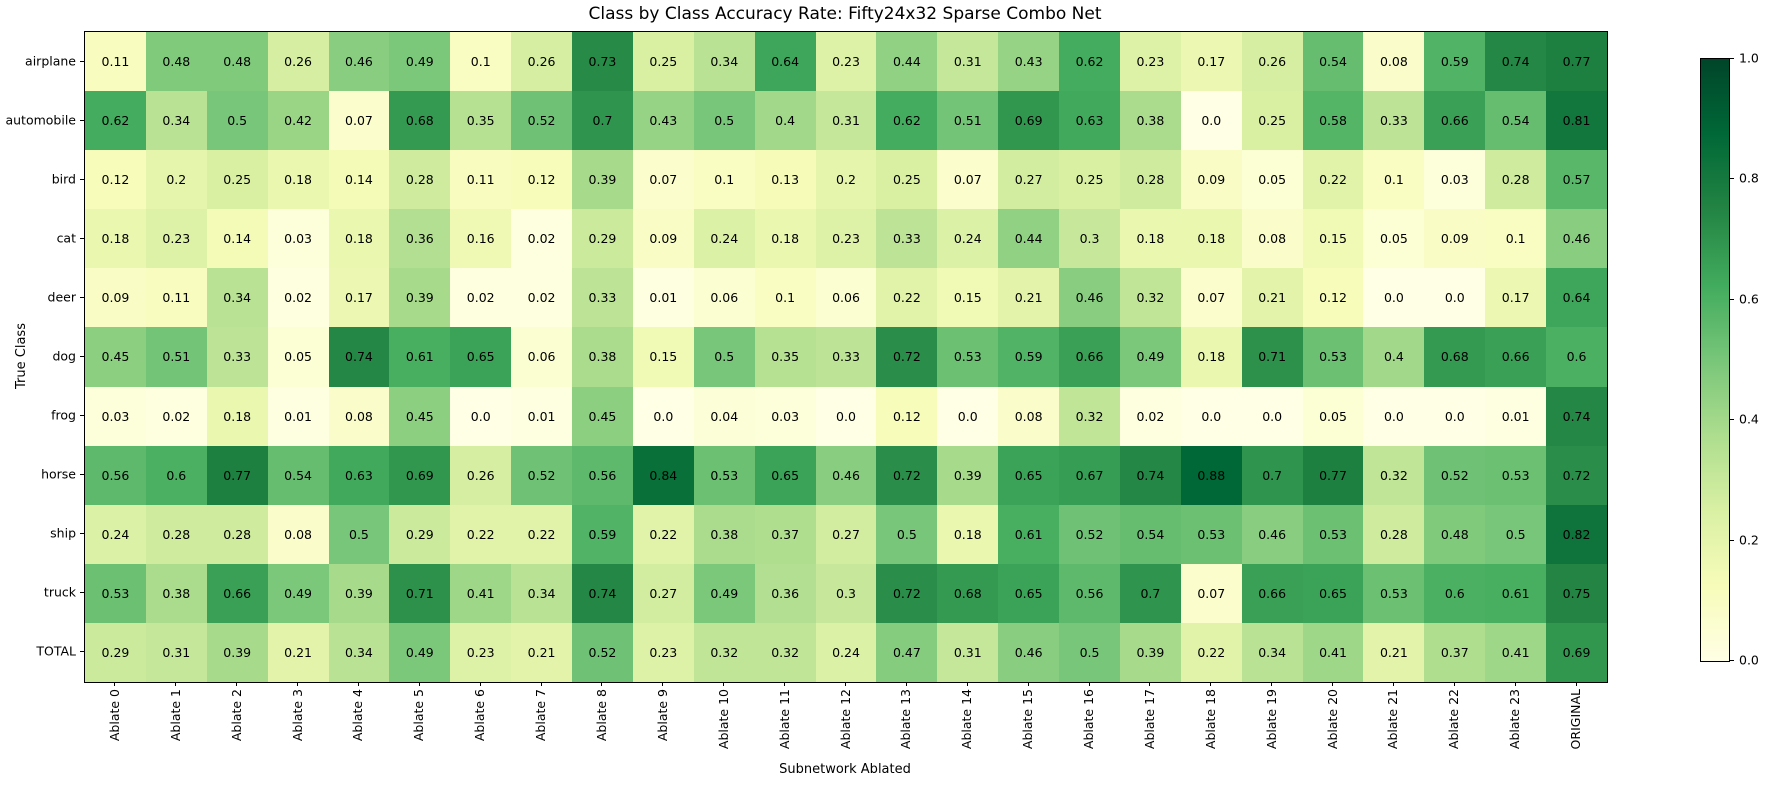 This screenshot has width=1772, height=785. I want to click on heatmap-cell: 0.66, so click(1272, 593).